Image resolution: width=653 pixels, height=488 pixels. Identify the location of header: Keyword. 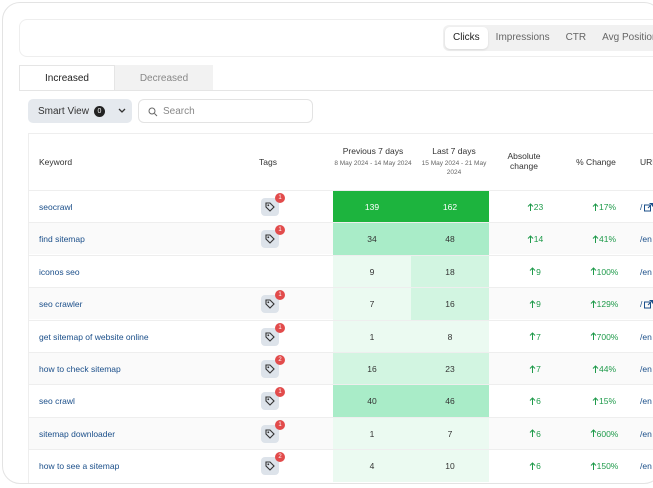
(56, 162).